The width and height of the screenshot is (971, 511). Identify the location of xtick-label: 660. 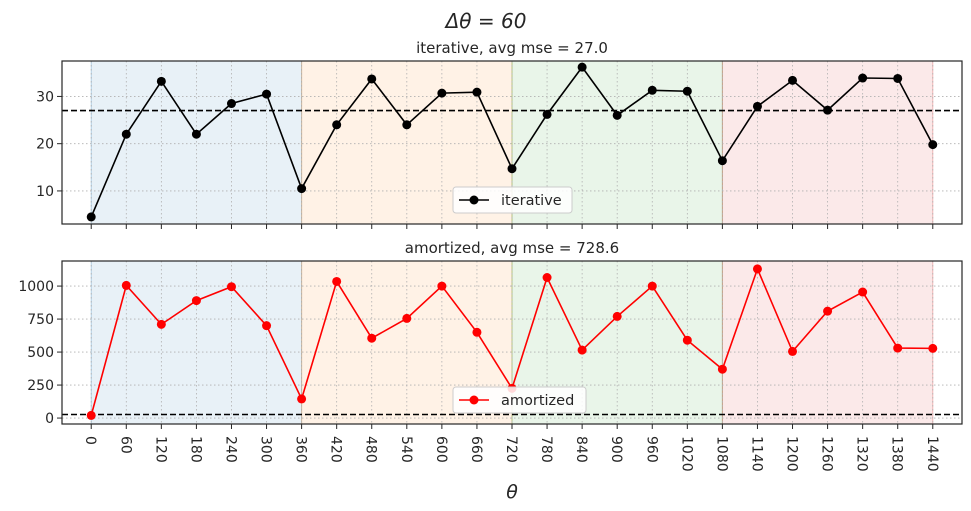
(476, 449).